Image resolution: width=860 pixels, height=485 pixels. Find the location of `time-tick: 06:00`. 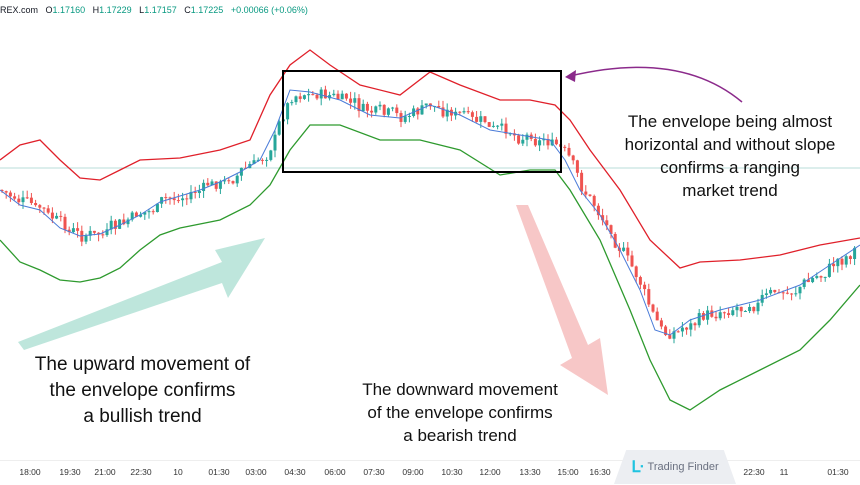

time-tick: 06:00 is located at coordinates (335, 472).